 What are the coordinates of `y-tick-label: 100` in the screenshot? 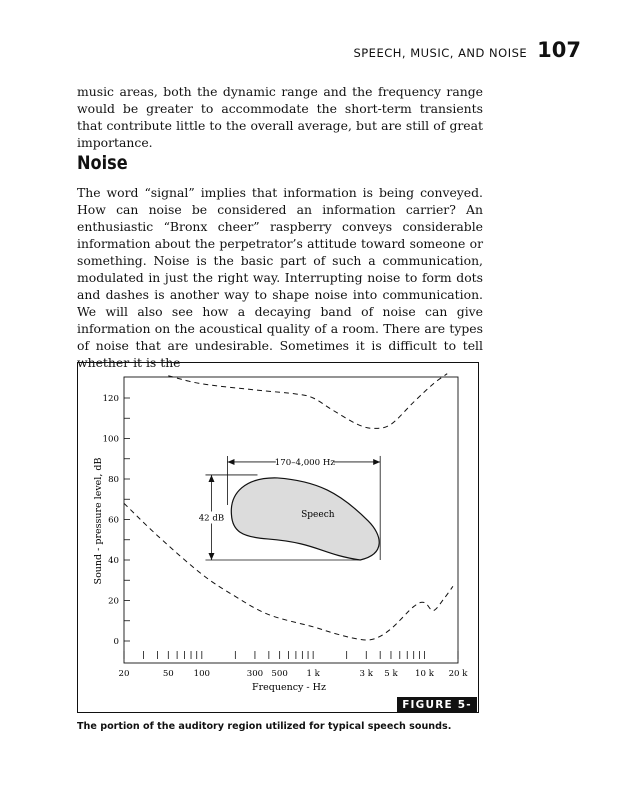 It's located at (111, 440).